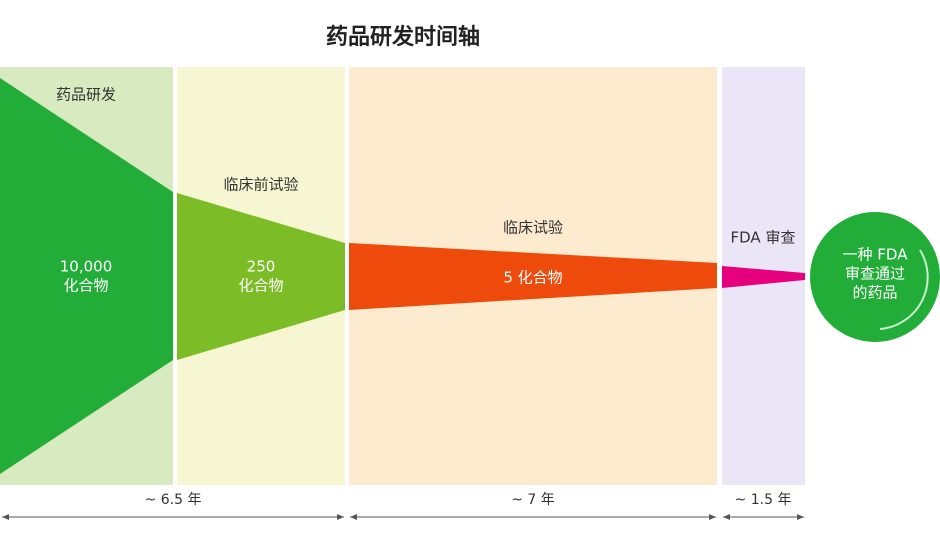 The width and height of the screenshot is (940, 554). I want to click on result-text: 一种 FDA, so click(876, 255).